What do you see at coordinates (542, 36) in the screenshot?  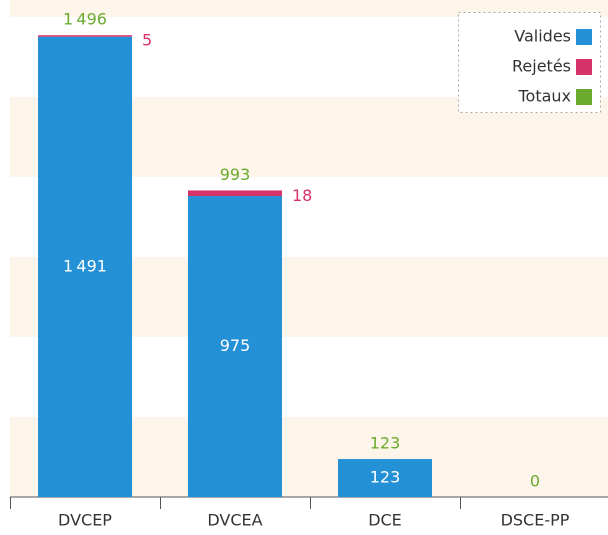 I see `legend-label: Valides` at bounding box center [542, 36].